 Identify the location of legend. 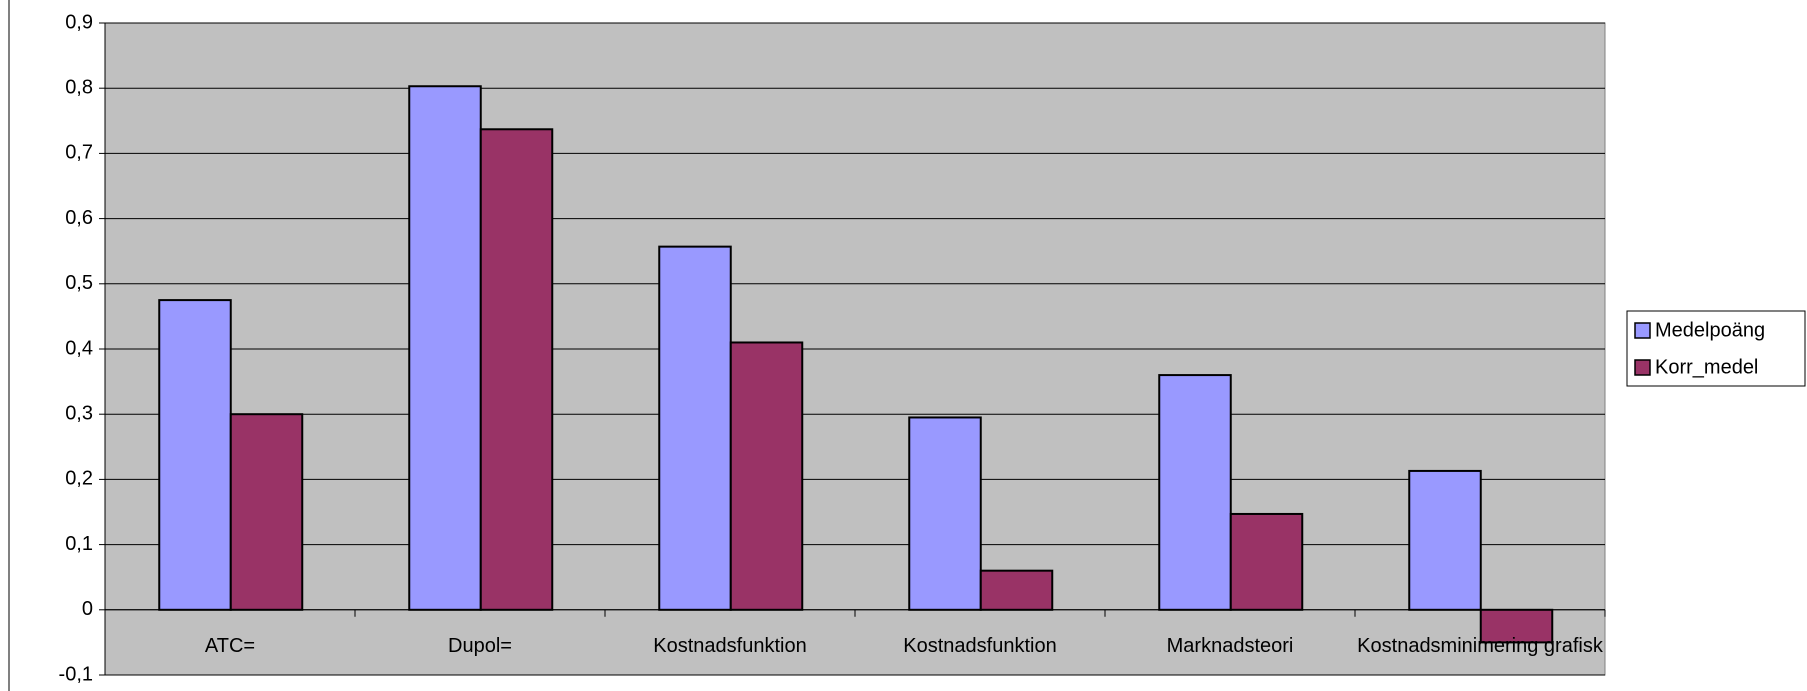
(1716, 348).